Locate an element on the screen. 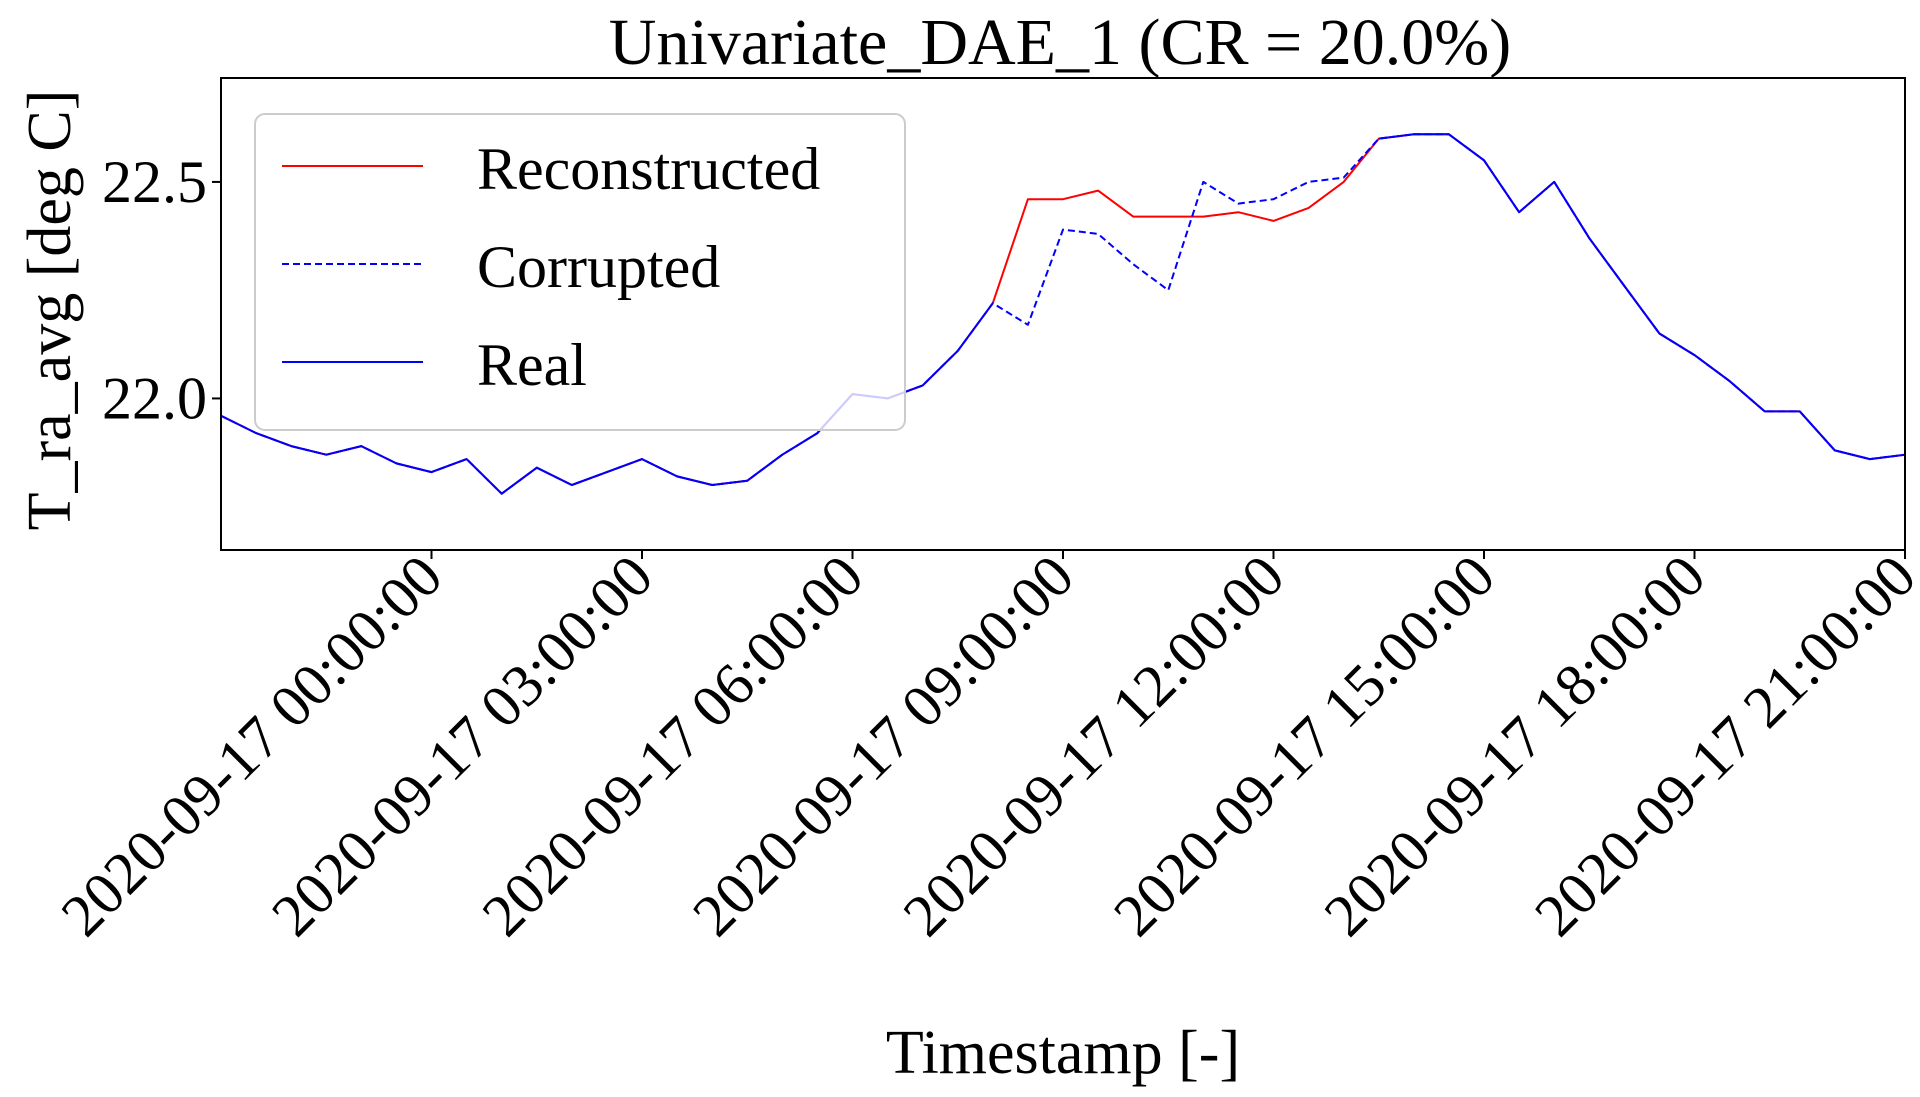 This screenshot has width=1920, height=1097. legend-frame is located at coordinates (580, 272).